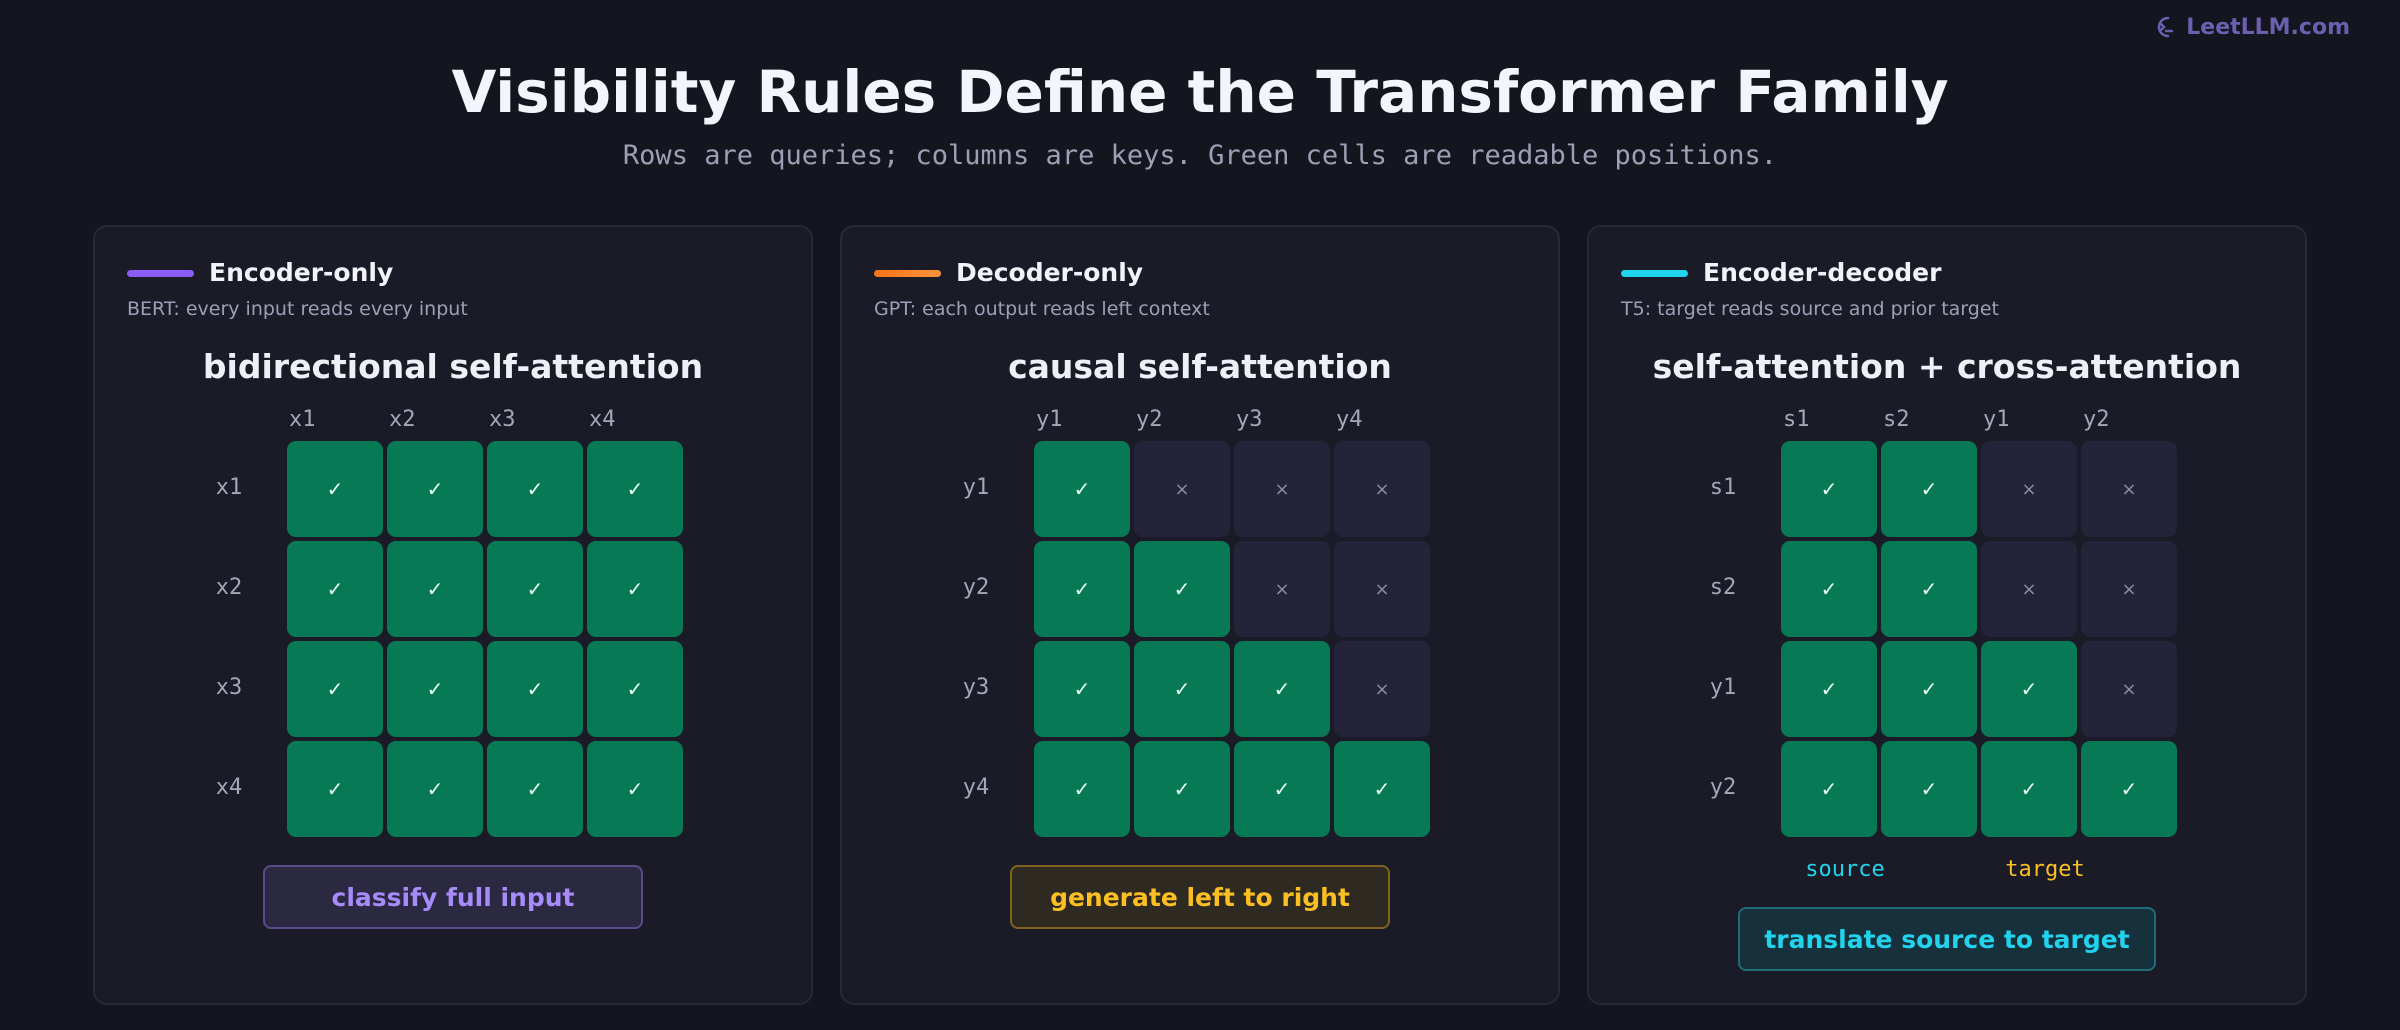 Image resolution: width=2400 pixels, height=1030 pixels. What do you see at coordinates (302, 419) in the screenshot?
I see `column-label: x1` at bounding box center [302, 419].